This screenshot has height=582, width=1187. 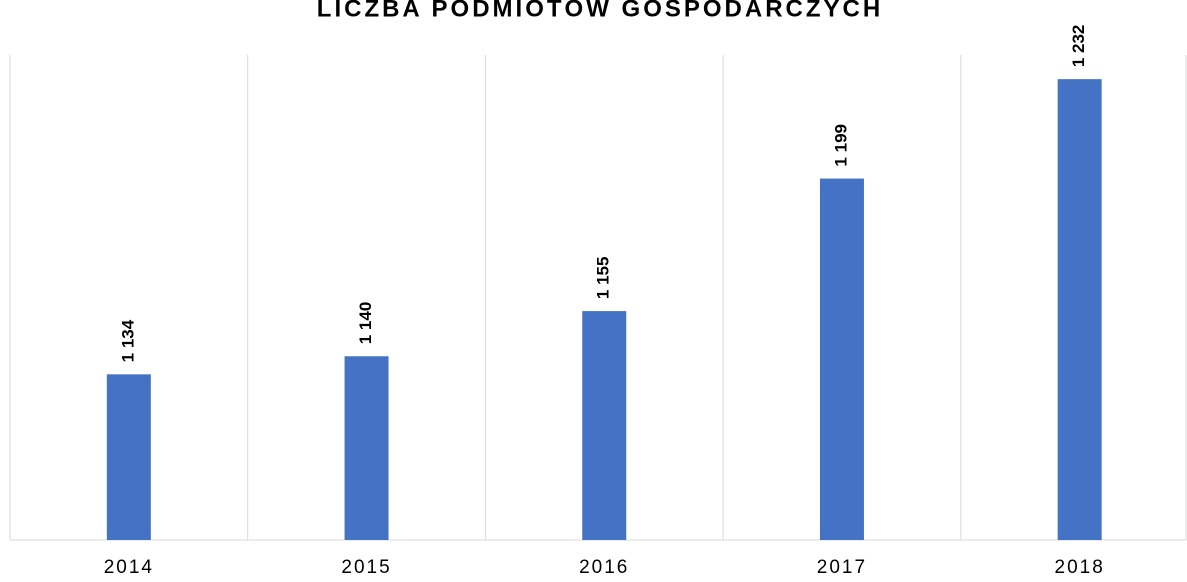 I want to click on value-label: 1 232, so click(x=1078, y=46).